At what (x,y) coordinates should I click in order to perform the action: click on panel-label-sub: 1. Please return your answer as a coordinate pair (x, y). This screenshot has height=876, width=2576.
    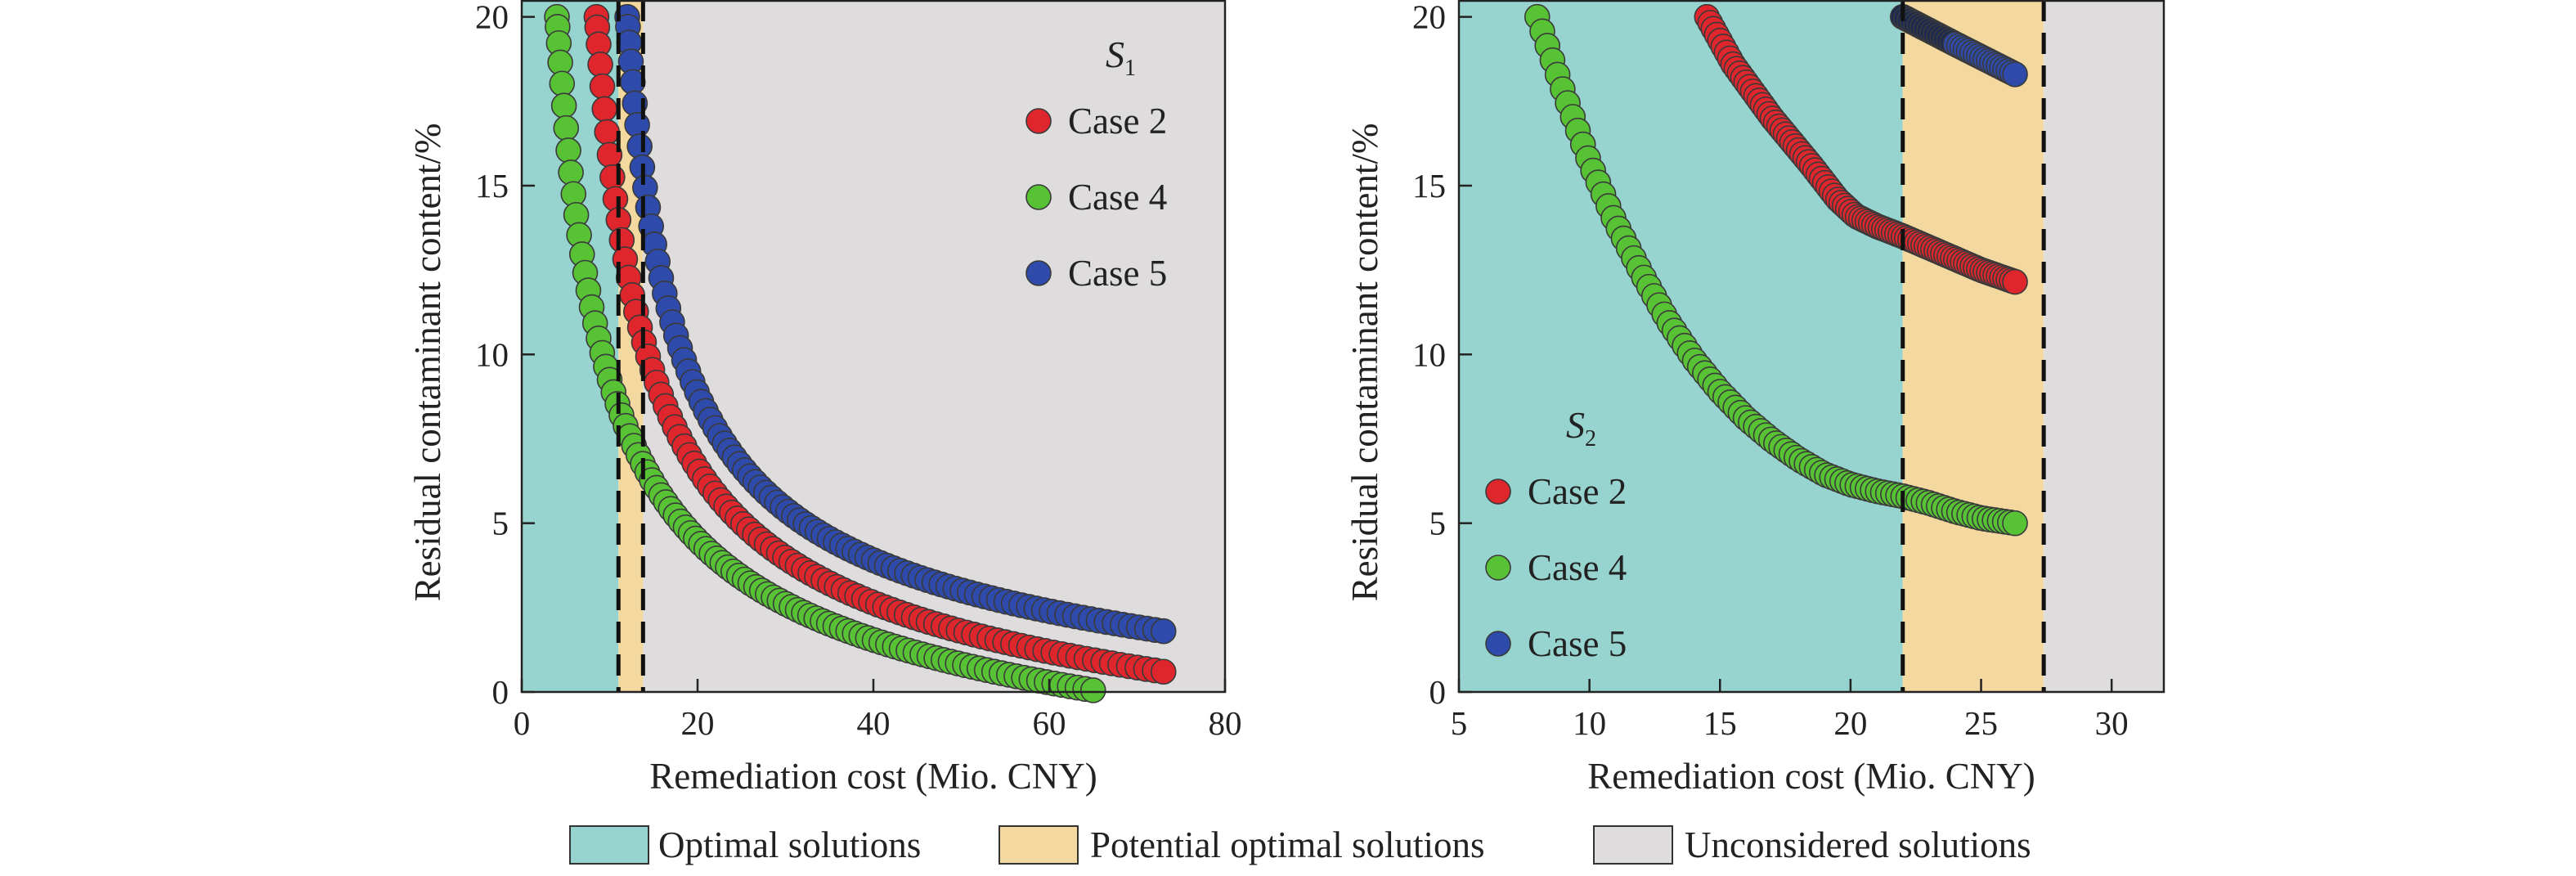
    Looking at the image, I should click on (1130, 68).